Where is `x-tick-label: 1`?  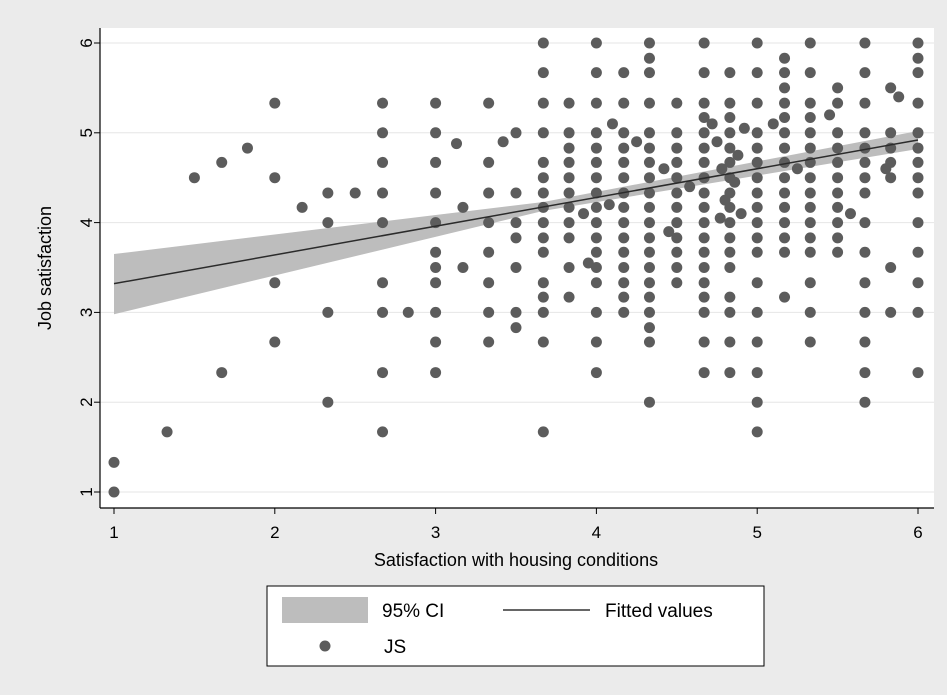
x-tick-label: 1 is located at coordinates (113, 532).